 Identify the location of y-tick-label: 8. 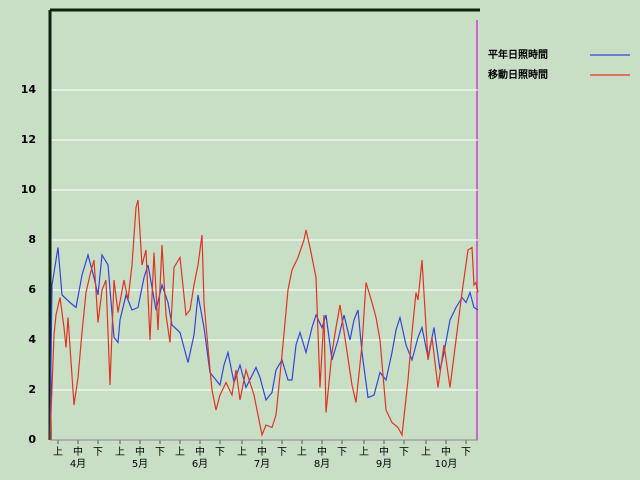
(32, 239).